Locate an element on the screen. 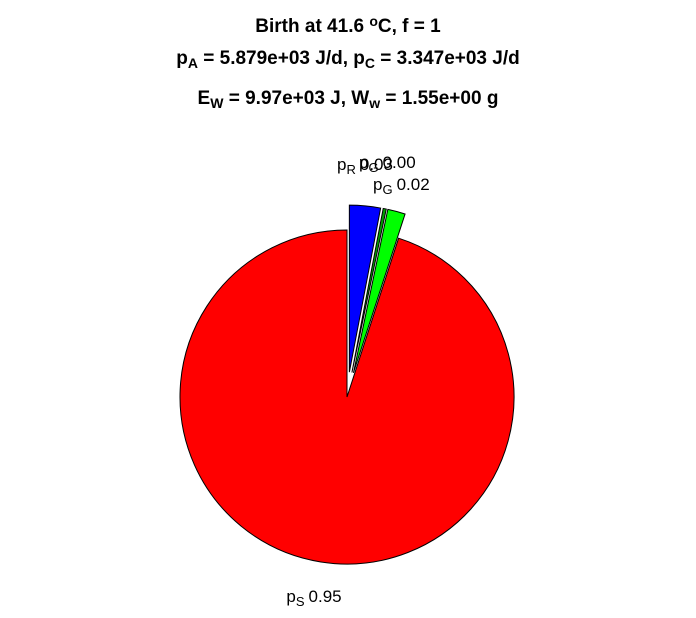  title-line-3: EW = 9.97e+03 J, Ww = 1.55e+00 g is located at coordinates (348, 99).